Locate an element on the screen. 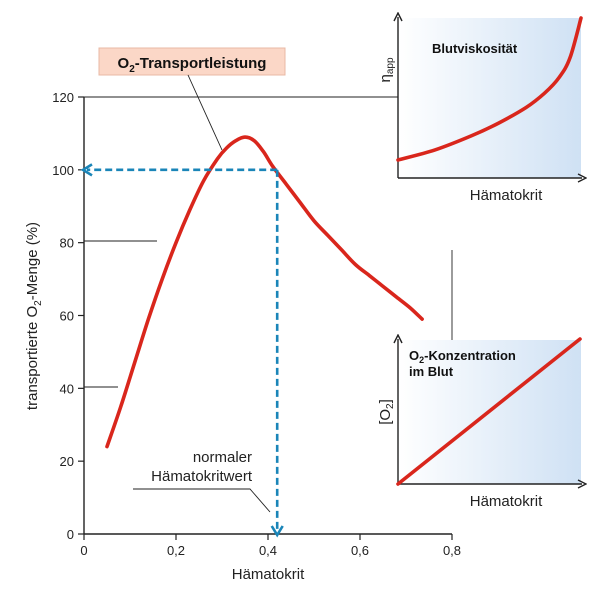  series-label-background is located at coordinates (192, 61).